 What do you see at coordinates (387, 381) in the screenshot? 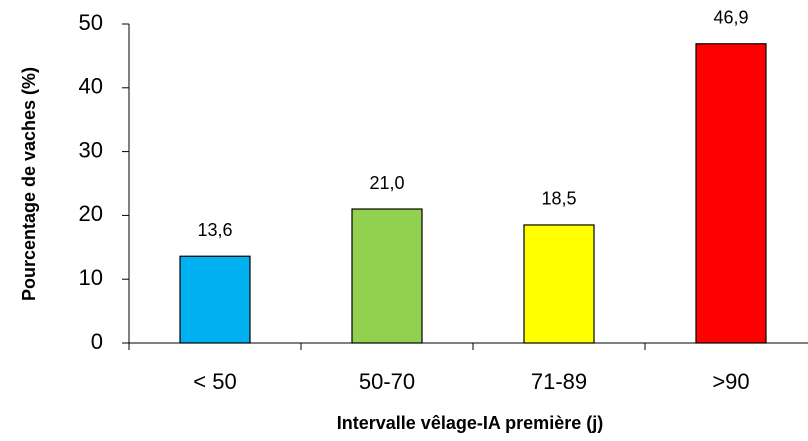
I see `x-tick-label: 50-70` at bounding box center [387, 381].